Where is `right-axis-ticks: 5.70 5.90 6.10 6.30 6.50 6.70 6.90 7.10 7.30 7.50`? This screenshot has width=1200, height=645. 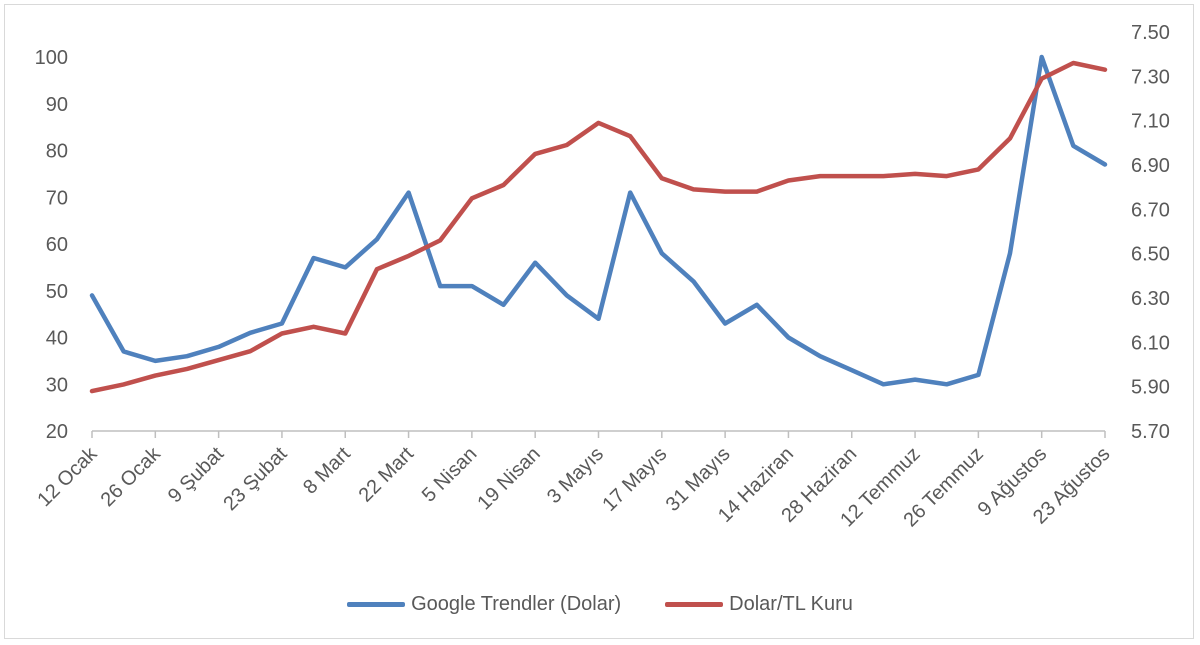
right-axis-ticks: 5.70 5.90 6.10 6.30 6.50 6.70 6.90 7.10 7.30 7.50 is located at coordinates (1150, 232).